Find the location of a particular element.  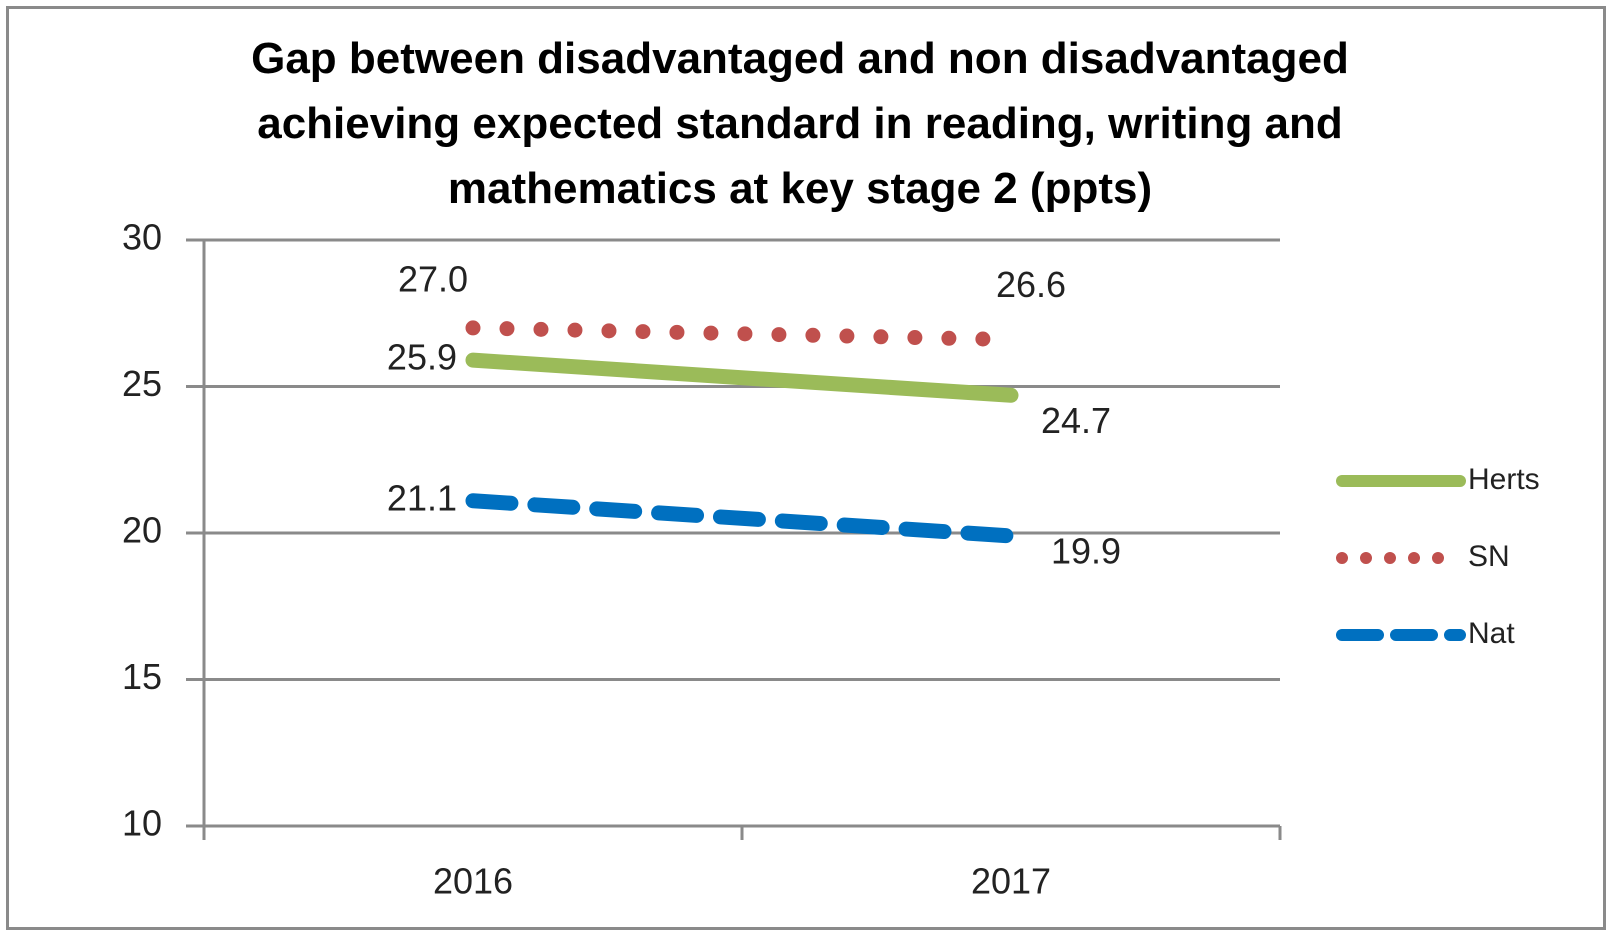

data-label: 27.0 is located at coordinates (433, 278).